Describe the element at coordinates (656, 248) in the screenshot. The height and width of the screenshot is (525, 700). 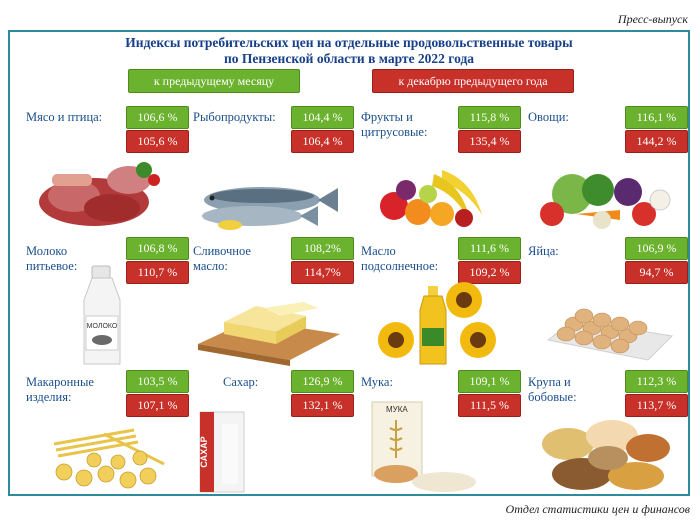
I see `index-prev-month-eggs: 106,9 %` at that location.